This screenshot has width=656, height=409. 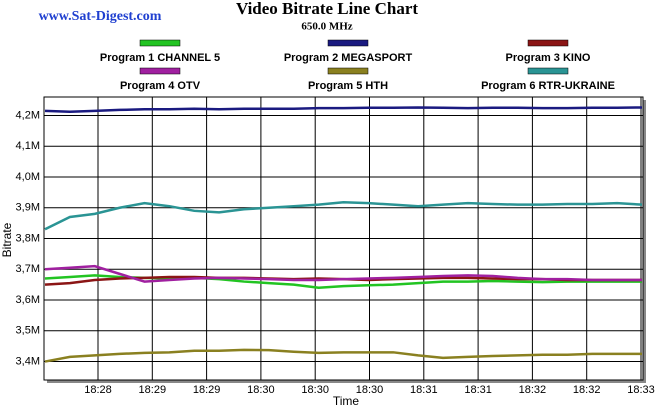 What do you see at coordinates (160, 58) in the screenshot?
I see `legend-label: Program 1 CHANNEL 5` at bounding box center [160, 58].